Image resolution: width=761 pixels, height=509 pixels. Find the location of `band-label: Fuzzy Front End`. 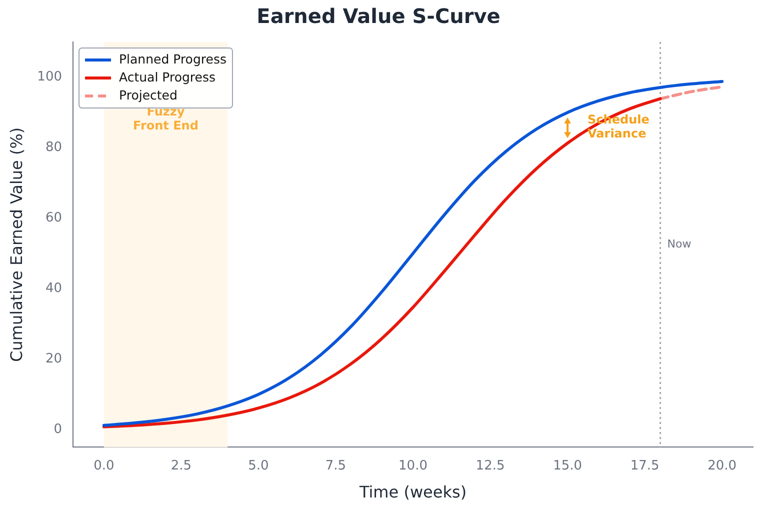

band-label: Fuzzy Front End is located at coordinates (165, 118).